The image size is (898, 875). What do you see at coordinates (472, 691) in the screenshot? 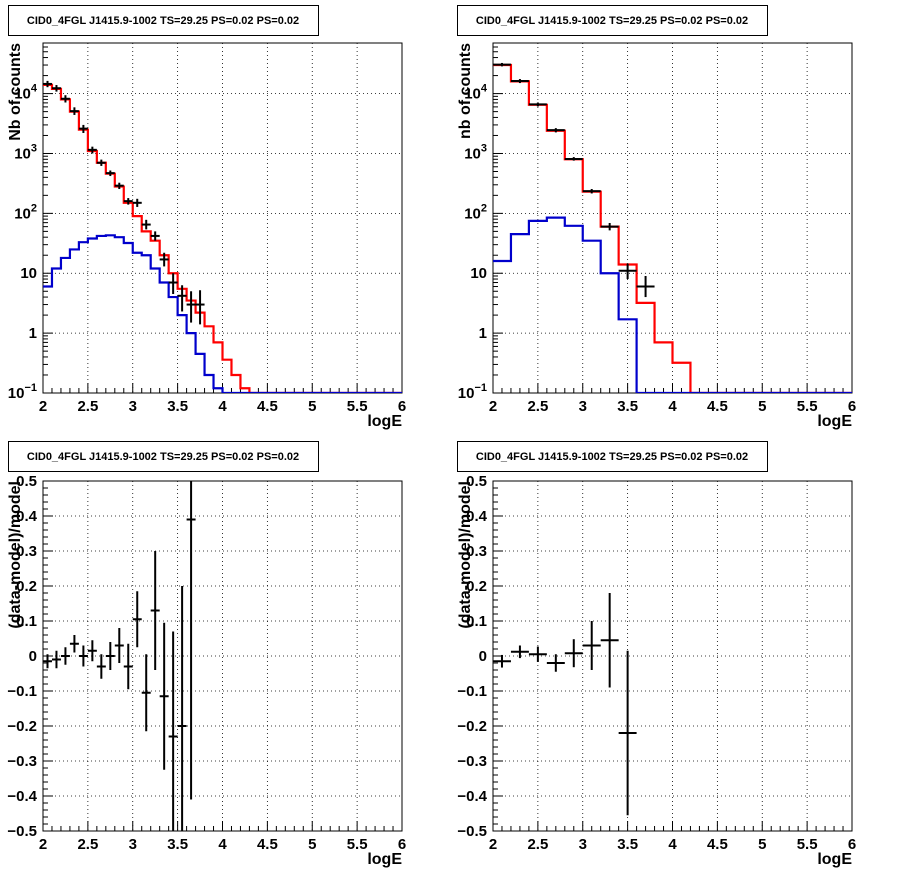
I see `y-tick-label: −0.1` at bounding box center [472, 691].